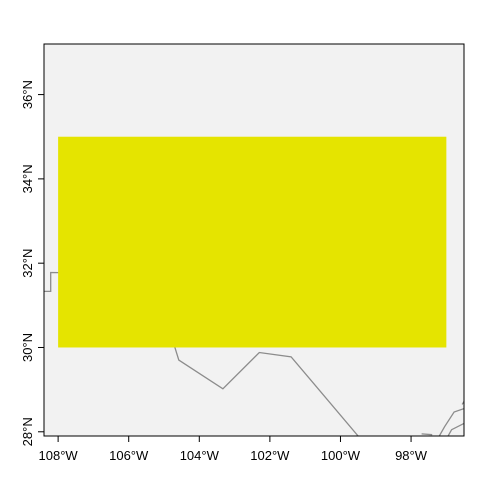 The width and height of the screenshot is (480, 480). Describe the element at coordinates (341, 455) in the screenshot. I see `x-tick-label: 100°W` at that location.